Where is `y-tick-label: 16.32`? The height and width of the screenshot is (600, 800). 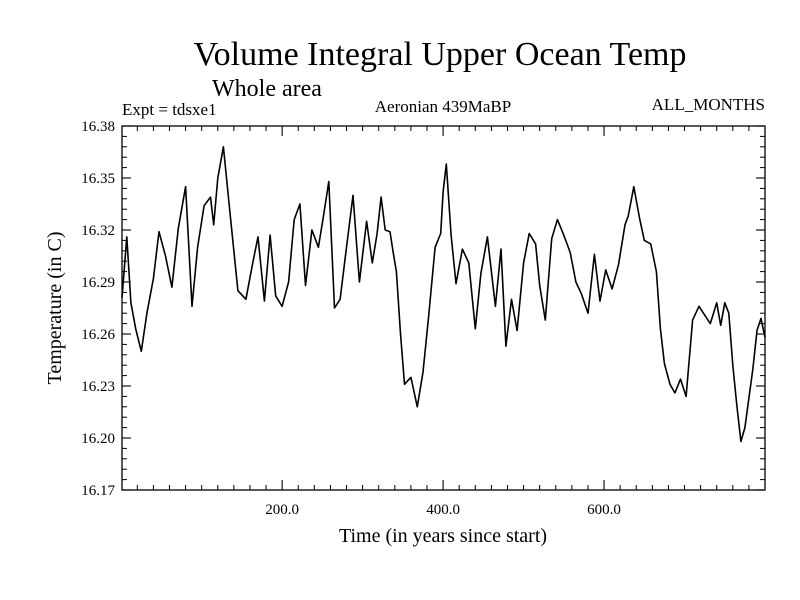
y-tick-label: 16.32 is located at coordinates (98, 231).